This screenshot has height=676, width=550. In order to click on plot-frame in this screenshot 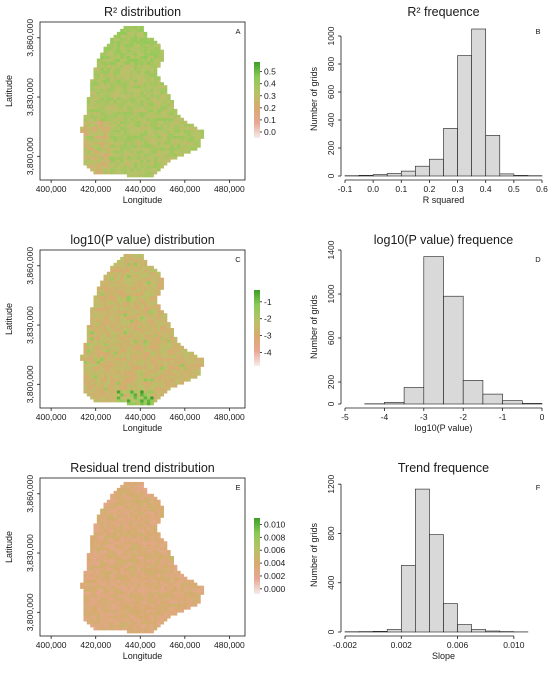, I will do `click(142, 329)`.